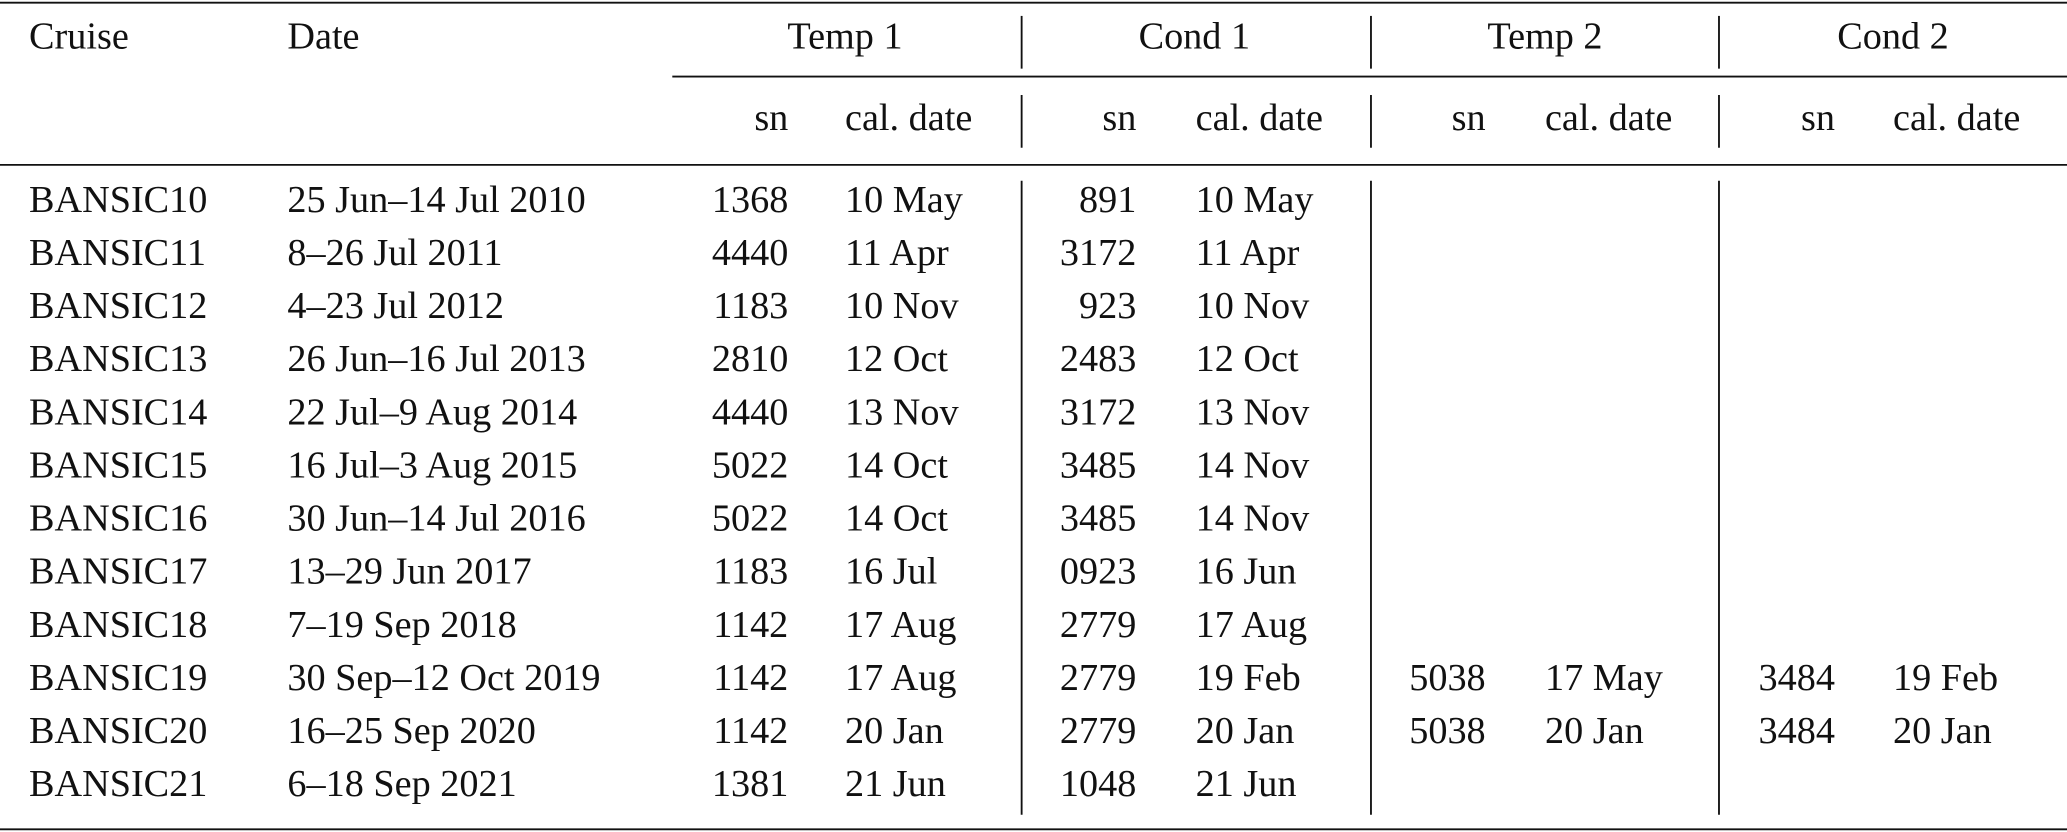 The width and height of the screenshot is (2067, 832). Describe the element at coordinates (117, 253) in the screenshot. I see `cell: BANSIC11` at that location.